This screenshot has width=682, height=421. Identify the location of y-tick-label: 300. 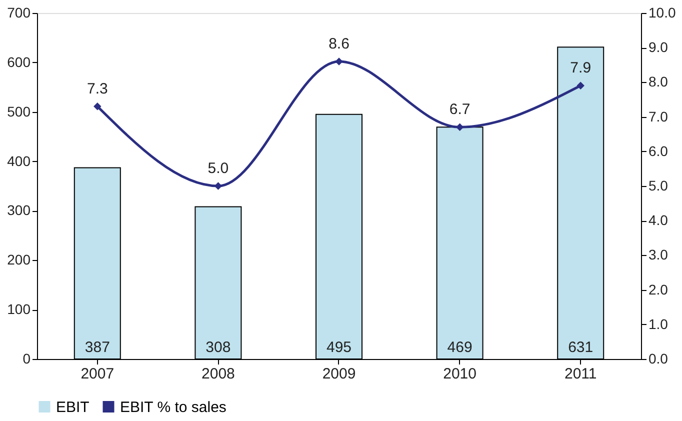
(19, 210).